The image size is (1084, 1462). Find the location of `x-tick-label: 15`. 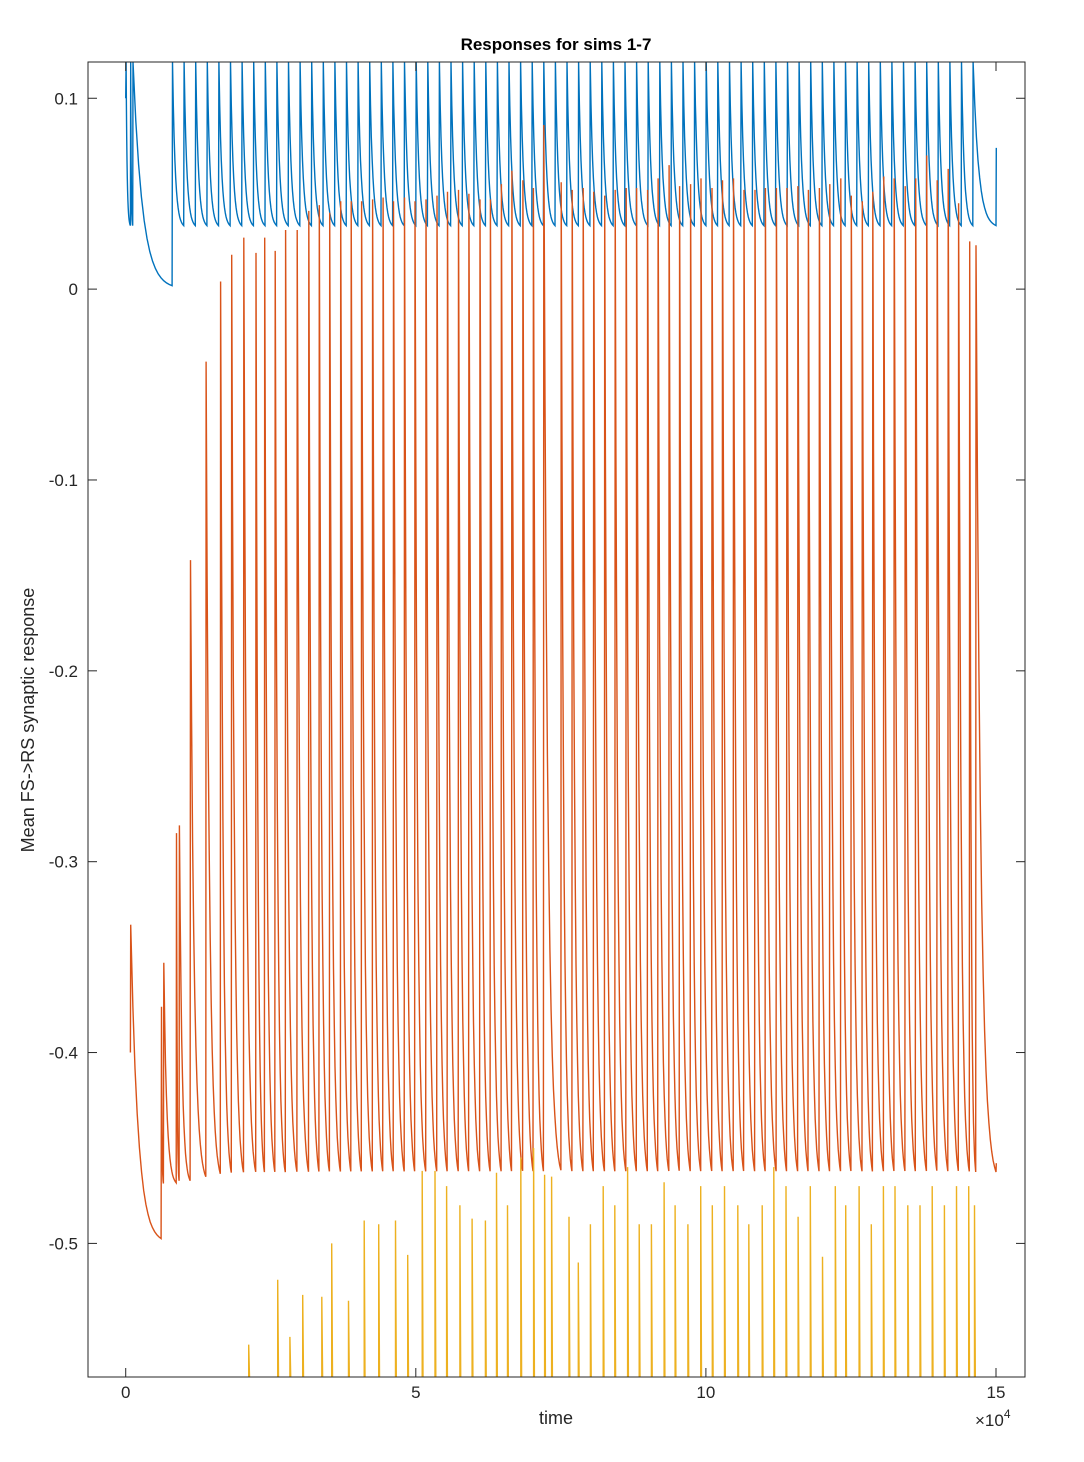

x-tick-label: 15 is located at coordinates (996, 1392).